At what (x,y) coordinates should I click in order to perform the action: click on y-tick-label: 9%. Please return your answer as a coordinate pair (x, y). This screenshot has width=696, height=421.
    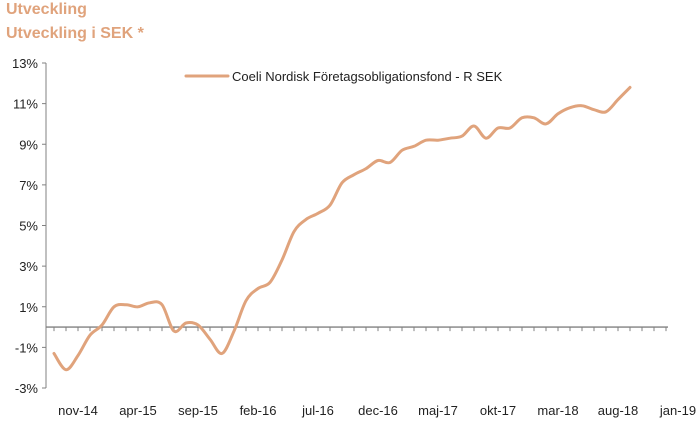
    Looking at the image, I should click on (28, 144).